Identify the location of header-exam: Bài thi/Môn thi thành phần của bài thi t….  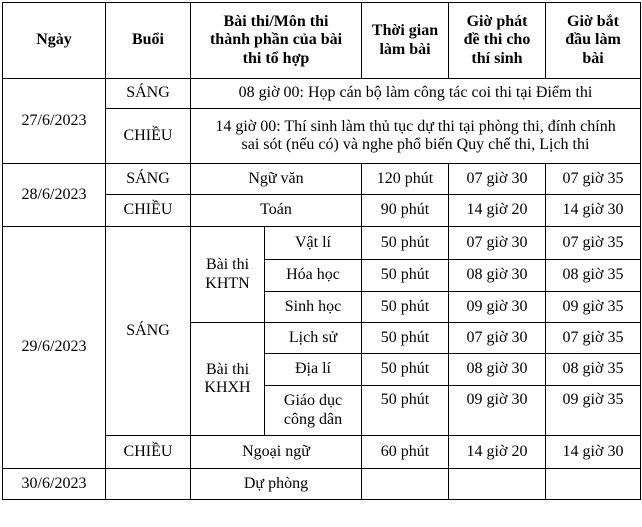
(276, 40).